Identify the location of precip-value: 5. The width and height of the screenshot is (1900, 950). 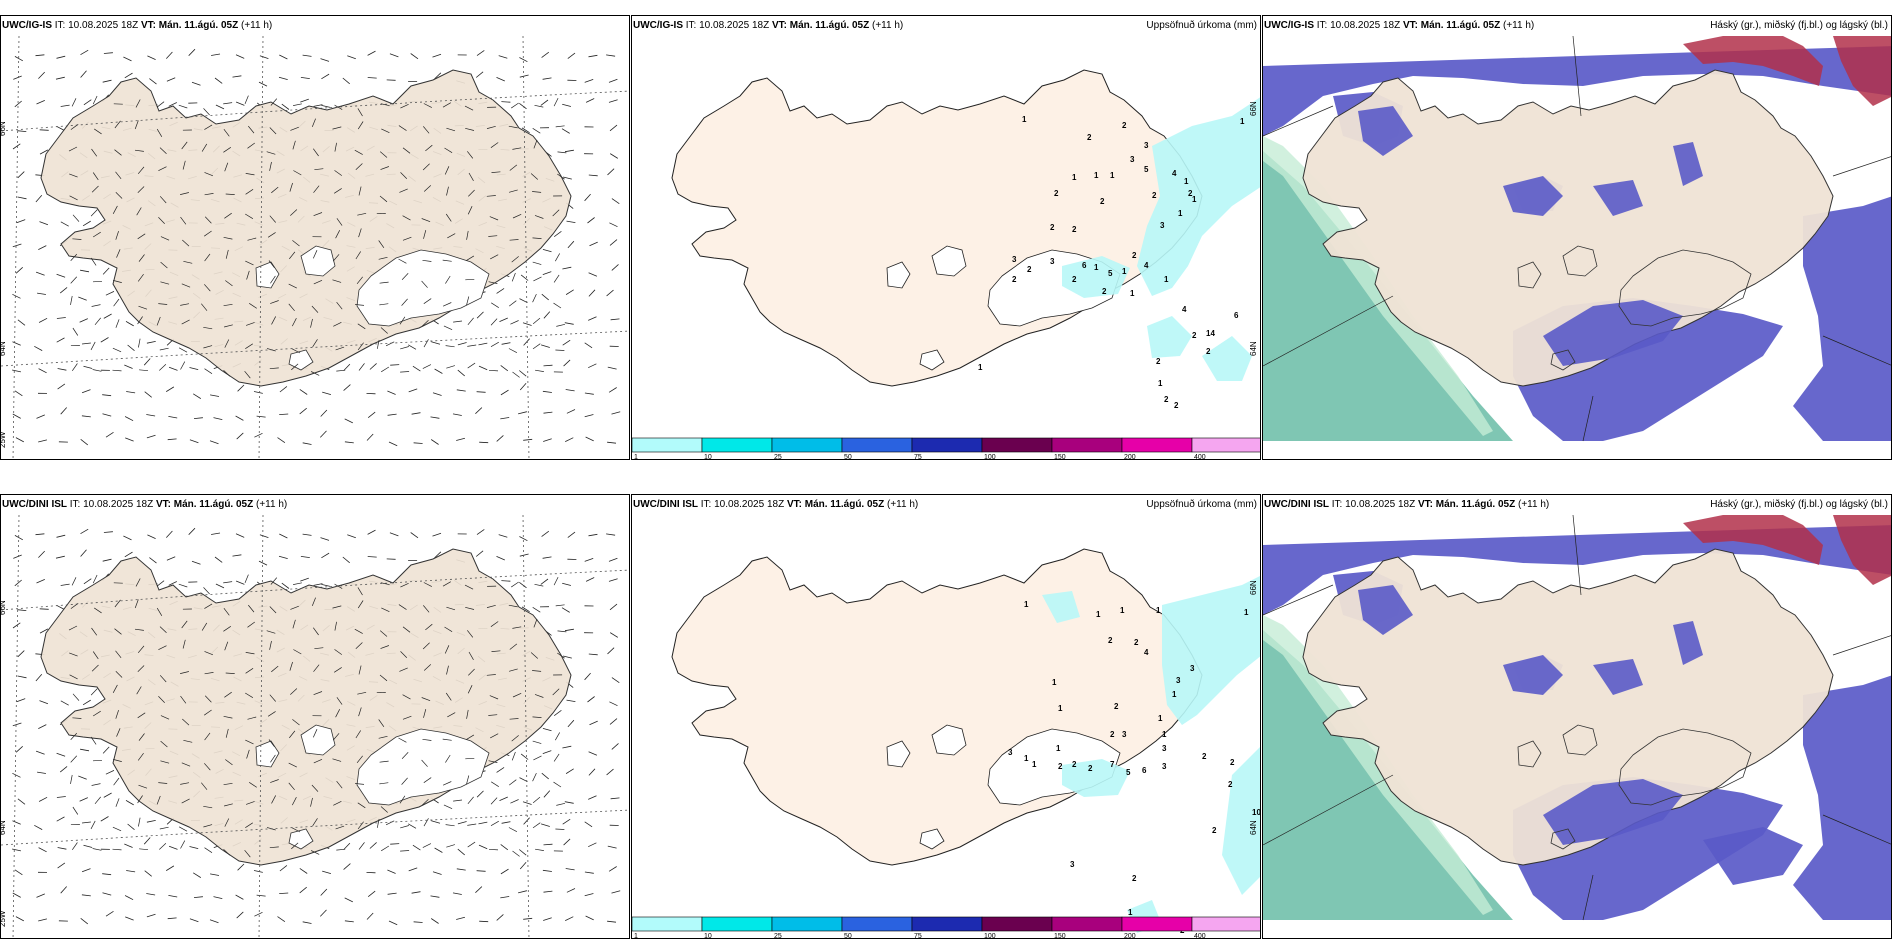
(1146, 169).